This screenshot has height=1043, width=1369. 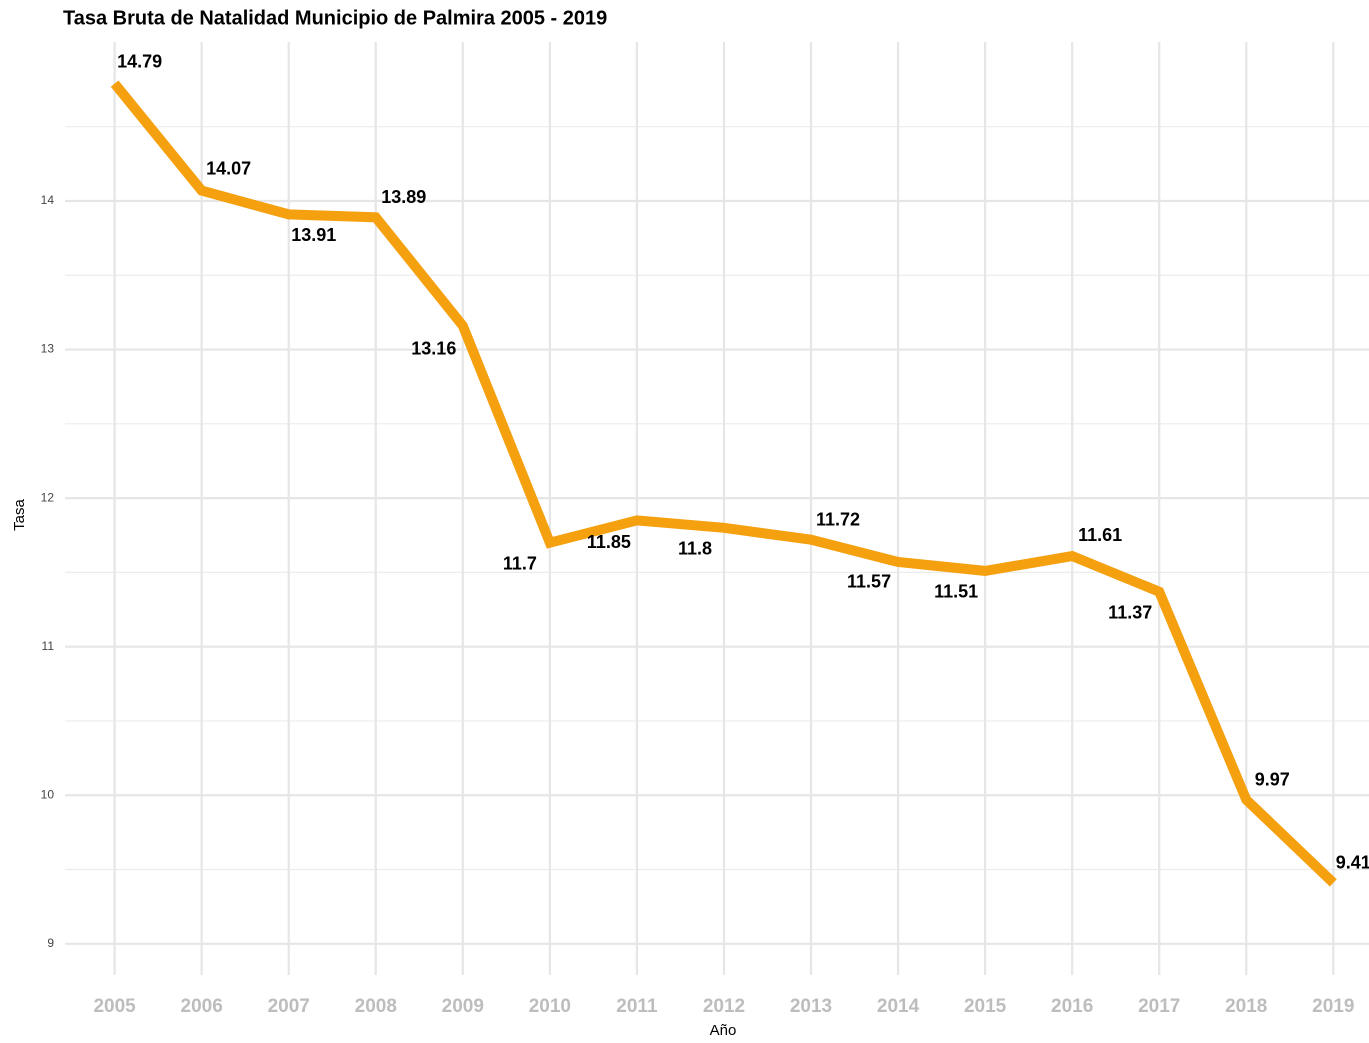 I want to click on data-label: 11.7, so click(x=520, y=563).